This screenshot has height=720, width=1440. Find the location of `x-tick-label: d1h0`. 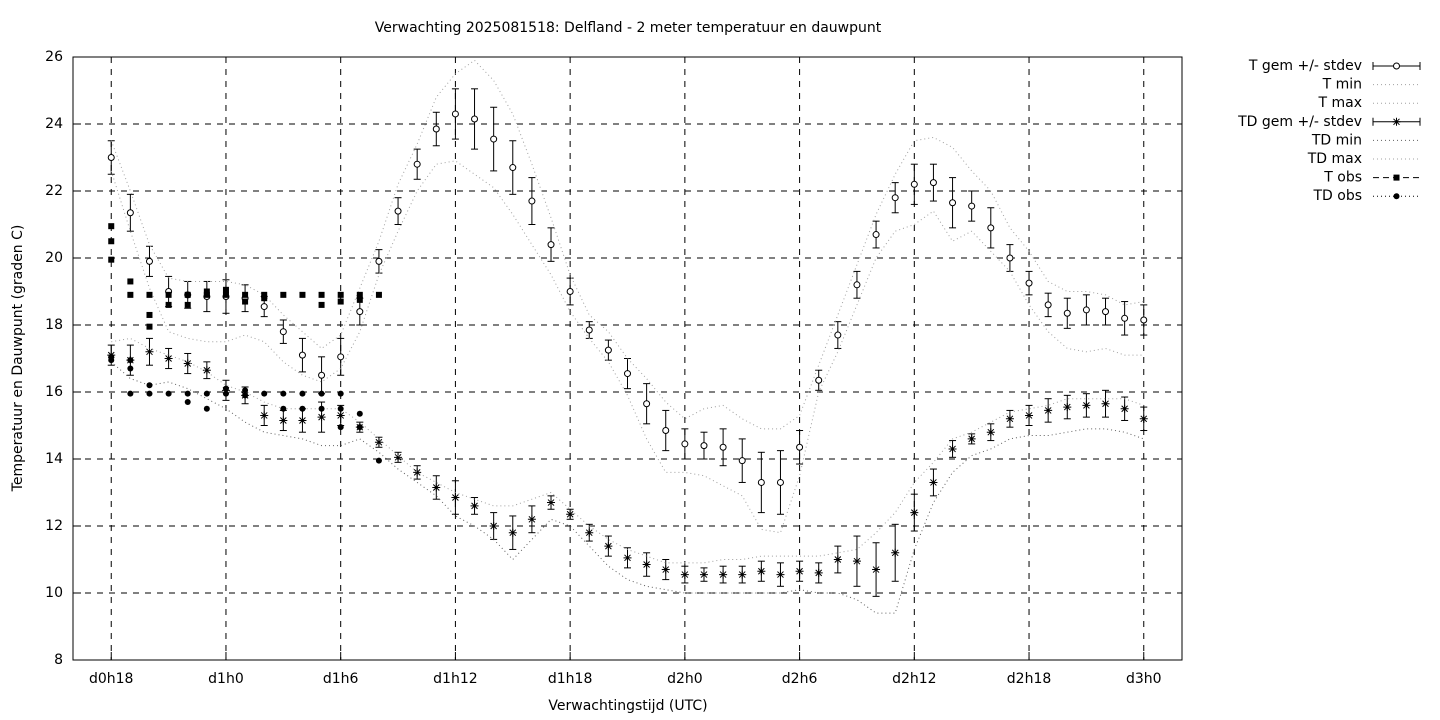

x-tick-label: d1h0 is located at coordinates (226, 679).